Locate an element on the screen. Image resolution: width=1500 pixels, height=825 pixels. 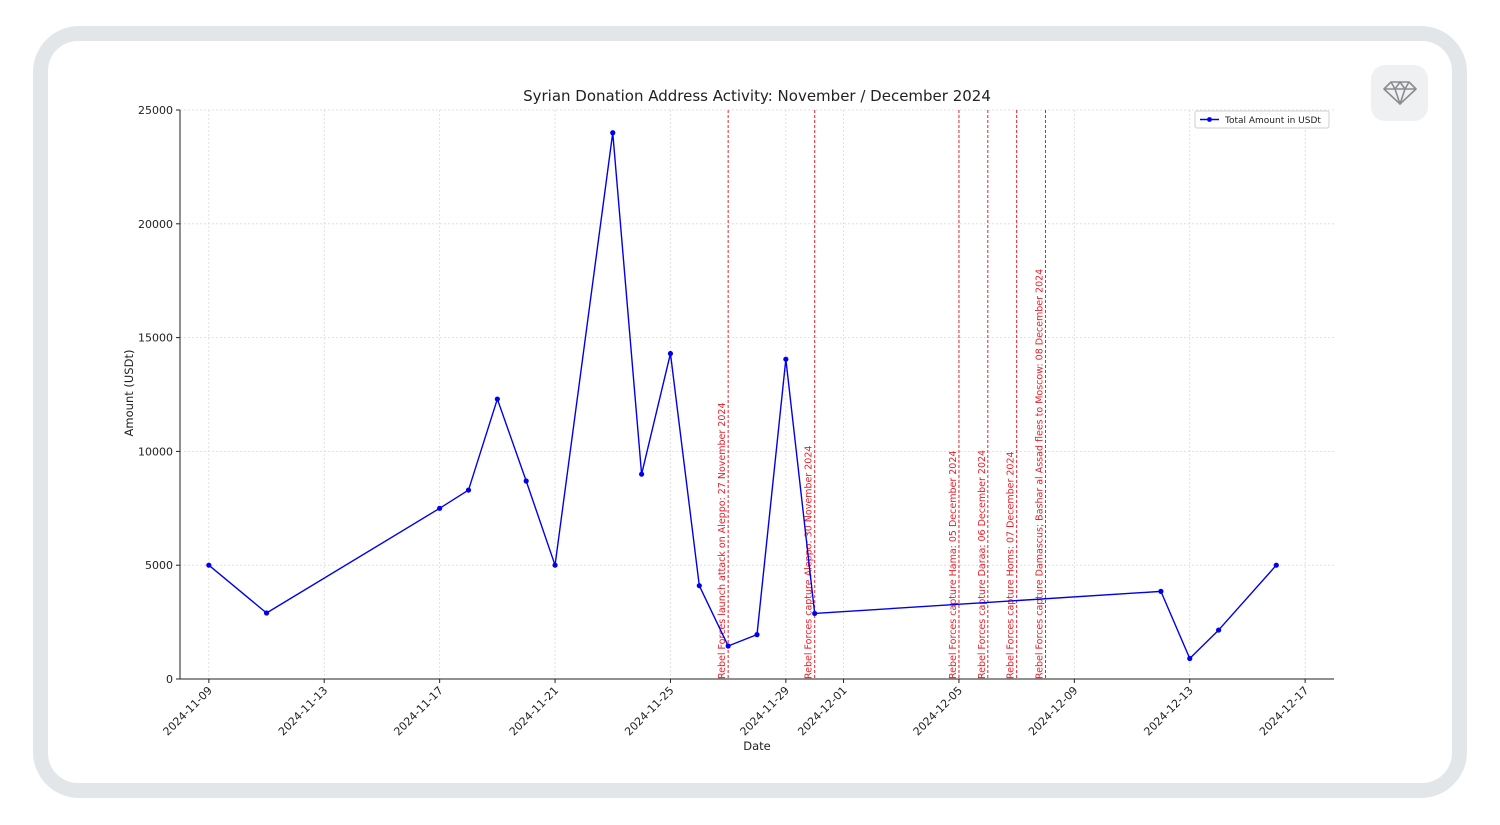
badge-button is located at coordinates (1399, 93).